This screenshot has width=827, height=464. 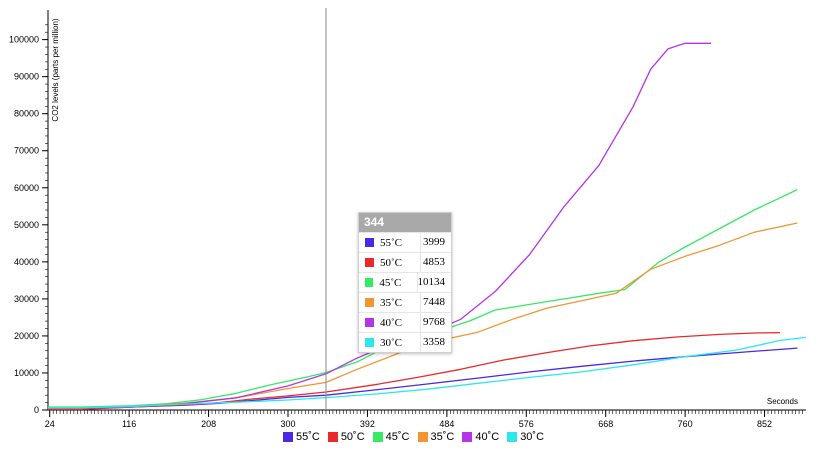 I want to click on tooltip-series-name: 45˚C, so click(x=390, y=282).